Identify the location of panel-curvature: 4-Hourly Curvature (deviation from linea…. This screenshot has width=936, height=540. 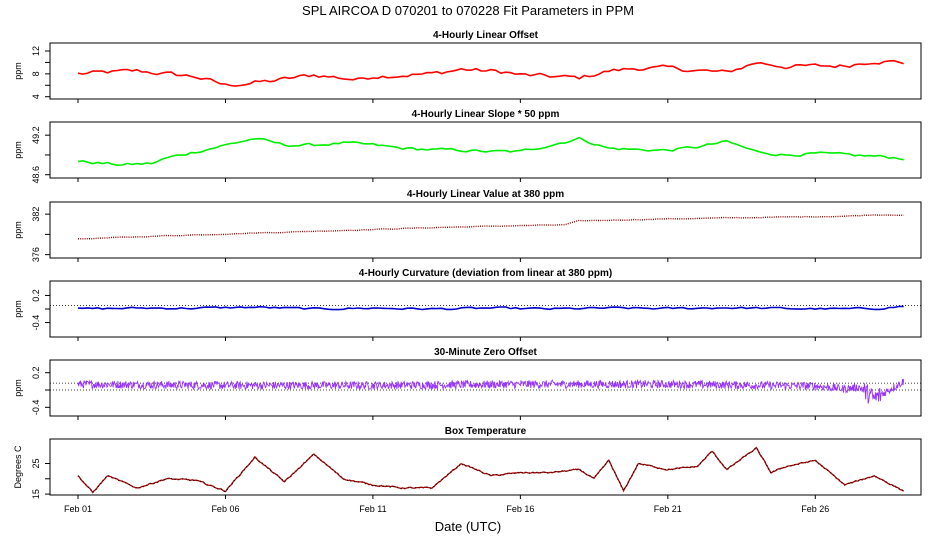
(467, 304).